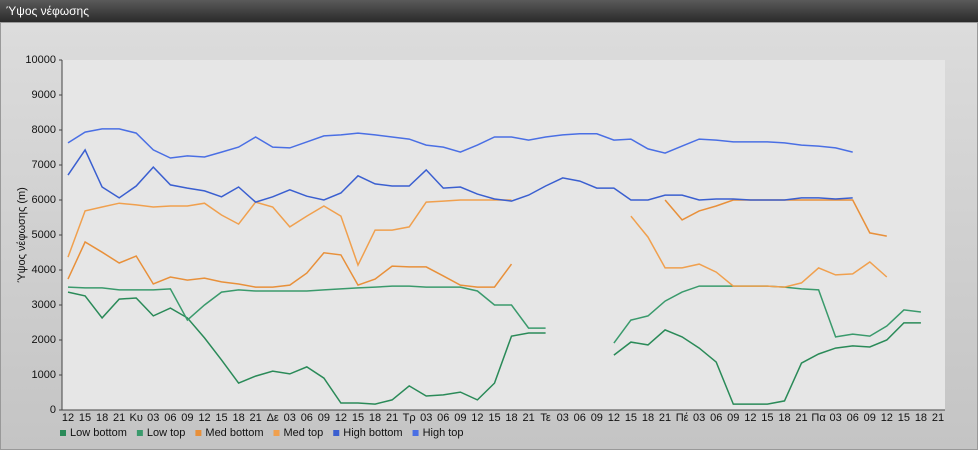 The image size is (978, 450). I want to click on y-tick-label: 8000, so click(44, 130).